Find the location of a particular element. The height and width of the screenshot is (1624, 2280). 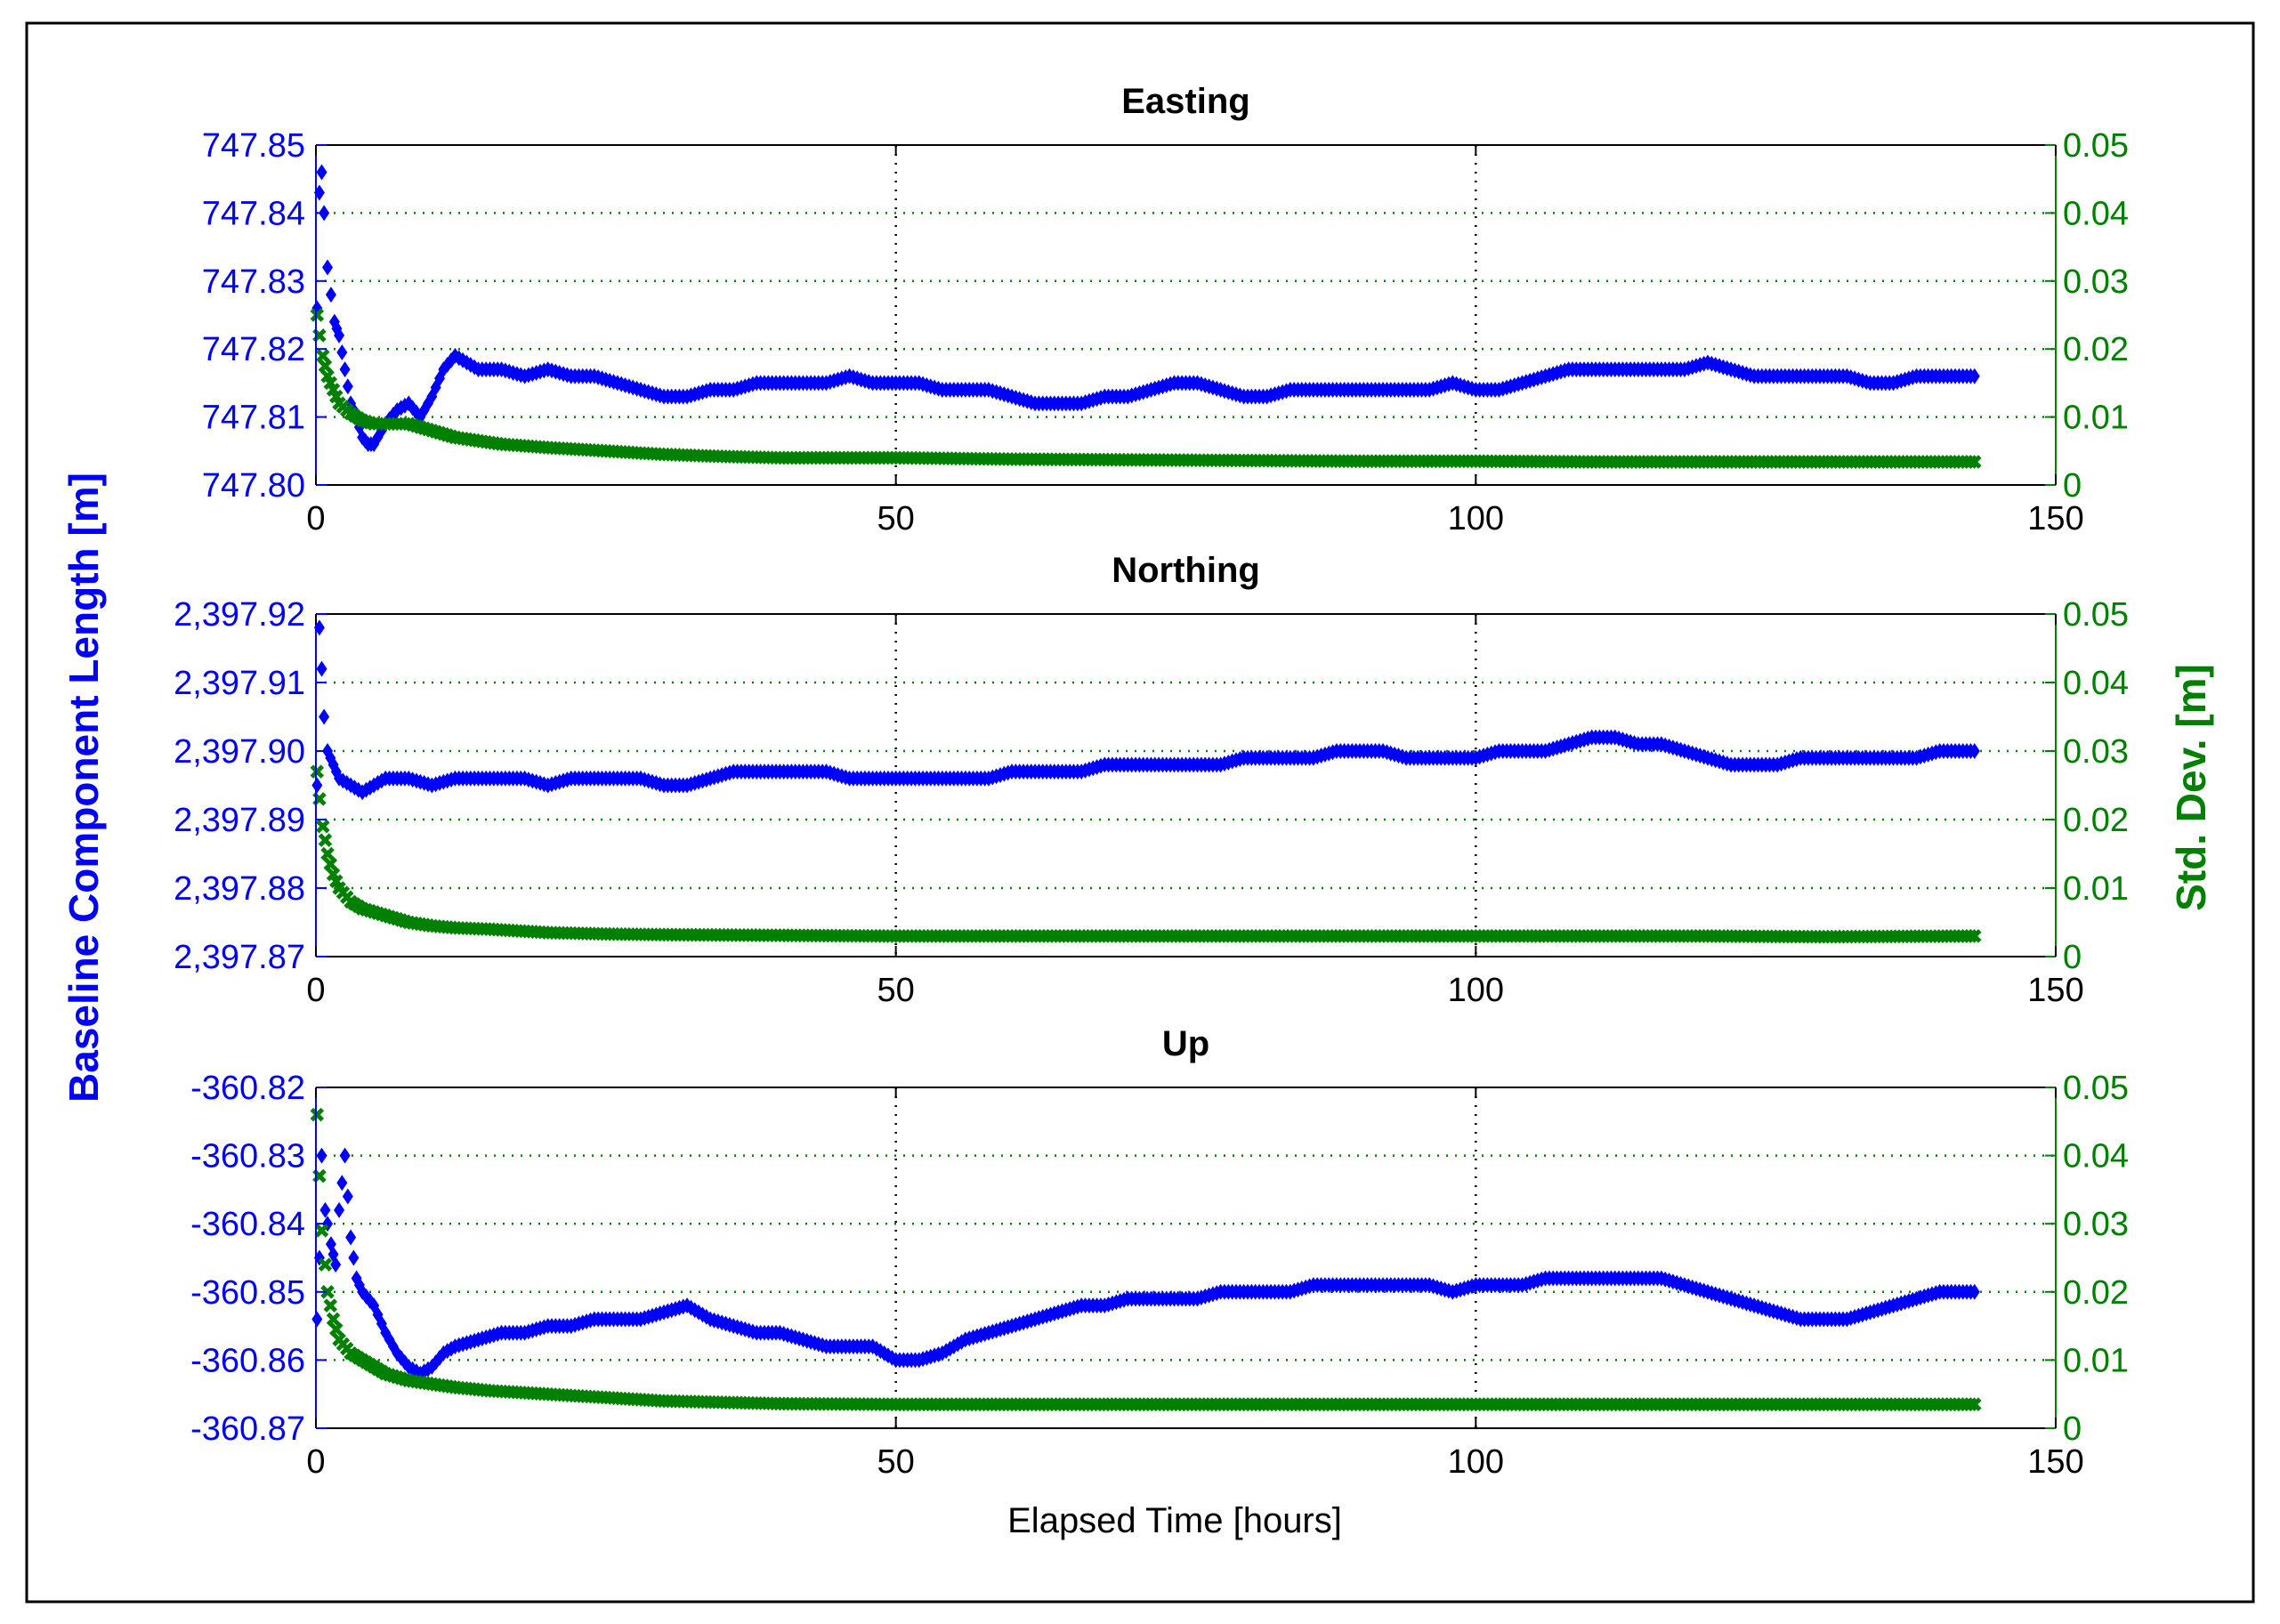

y-tick-label-left: 2,397.90 is located at coordinates (240, 752).